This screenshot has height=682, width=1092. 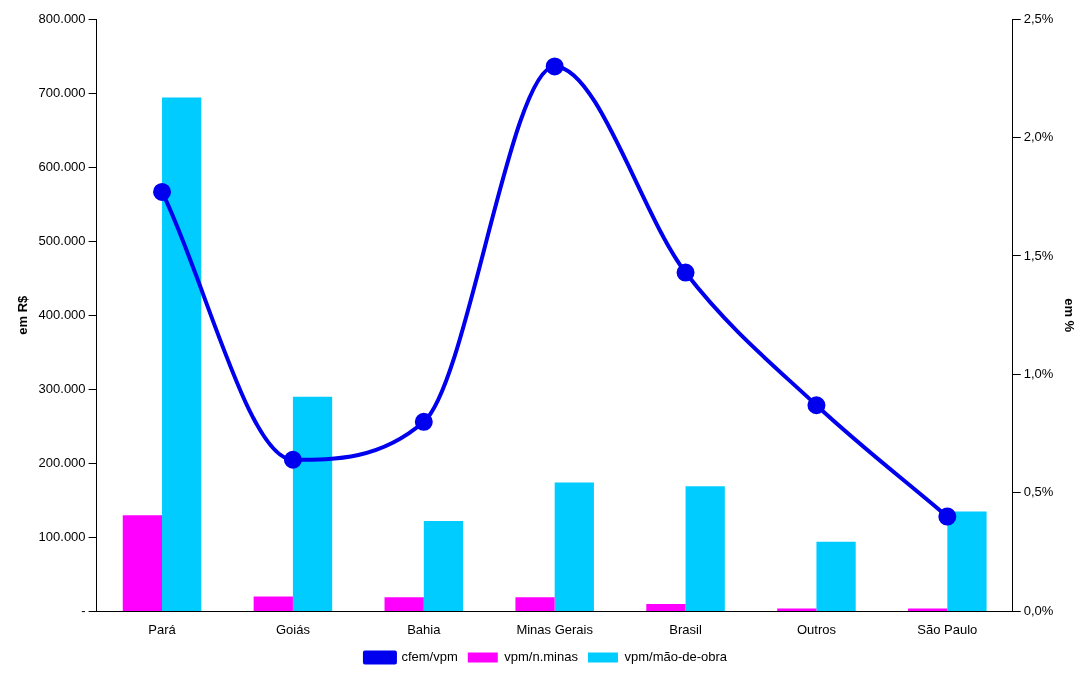 What do you see at coordinates (947, 629) in the screenshot?
I see `x-tick-label: São Paulo` at bounding box center [947, 629].